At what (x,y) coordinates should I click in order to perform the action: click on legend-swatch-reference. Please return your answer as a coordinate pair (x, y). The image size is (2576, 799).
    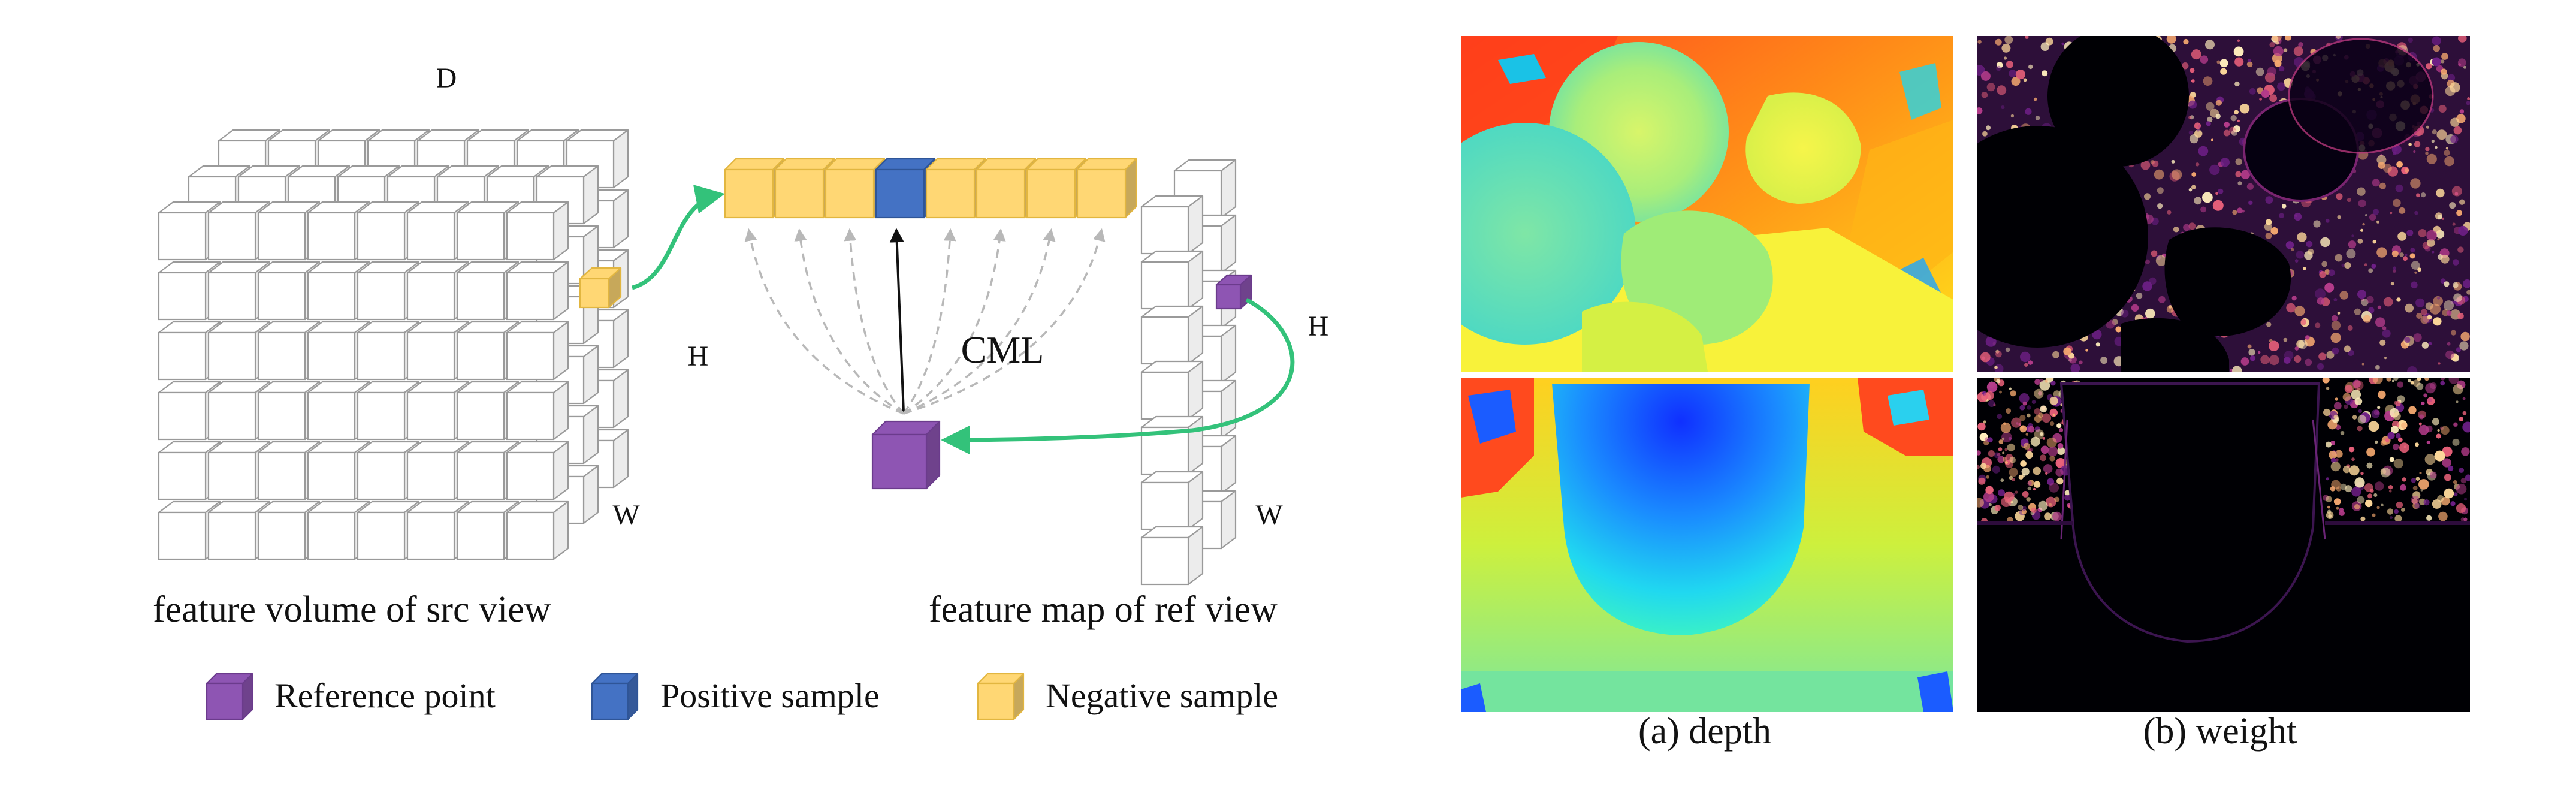
    Looking at the image, I should click on (230, 696).